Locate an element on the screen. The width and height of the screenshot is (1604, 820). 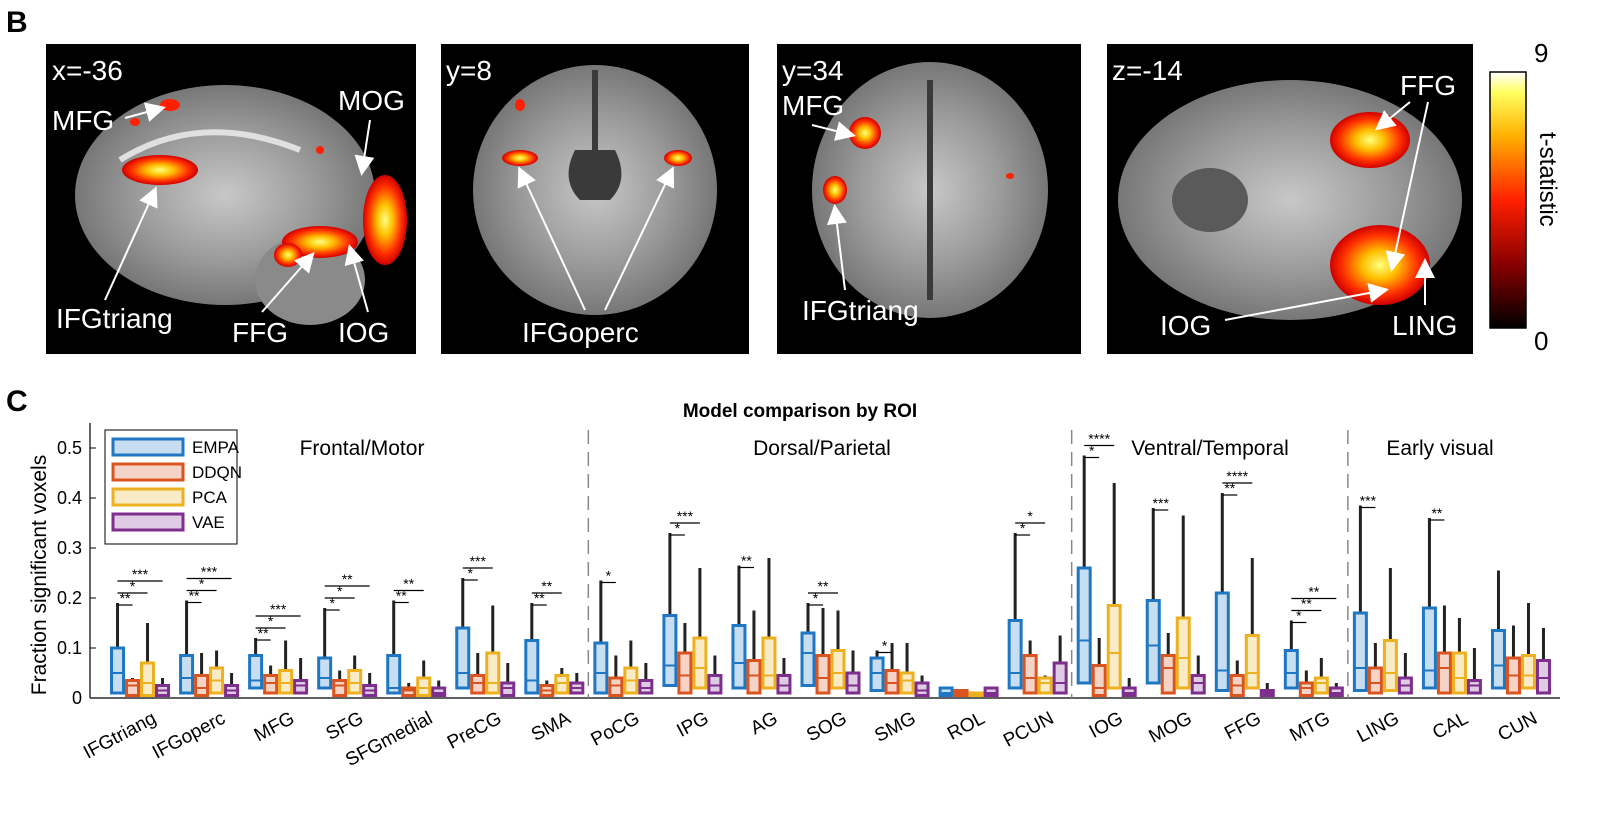
group-label: Early visual is located at coordinates (1439, 448).